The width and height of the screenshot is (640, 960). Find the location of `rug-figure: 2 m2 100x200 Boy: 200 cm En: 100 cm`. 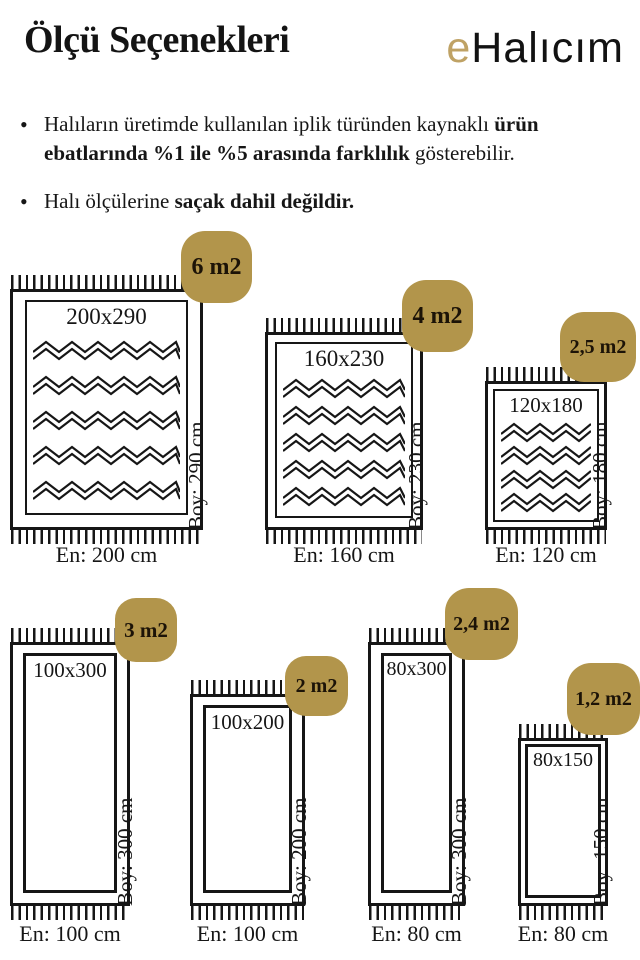

rug-figure: 2 m2 100x200 Boy: 200 cm En: 100 cm is located at coordinates (269, 801).